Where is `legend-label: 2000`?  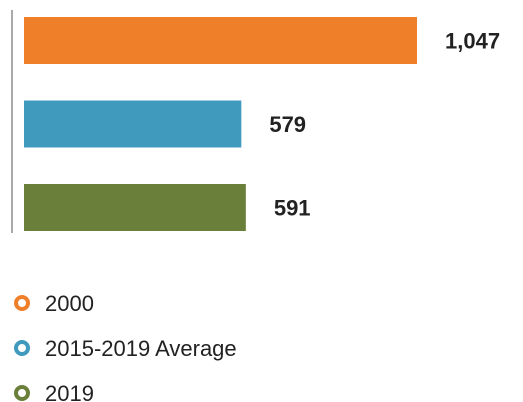
legend-label: 2000 is located at coordinates (69, 303).